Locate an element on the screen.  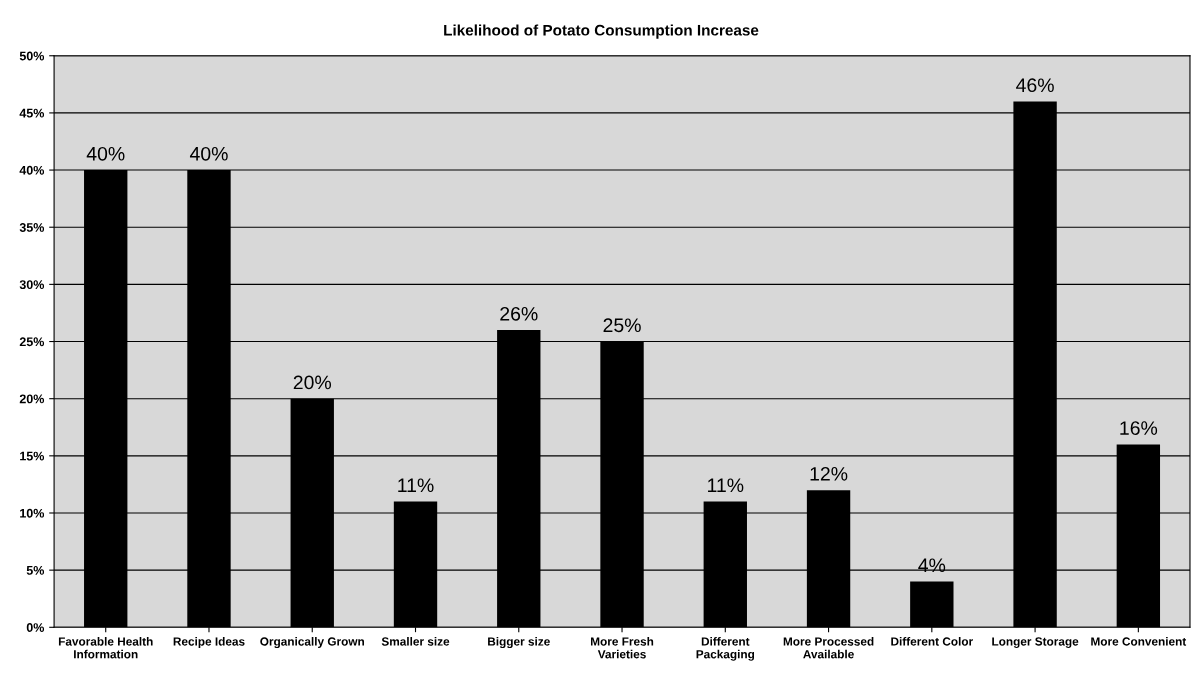
y-tick-label: 0% is located at coordinates (35, 627).